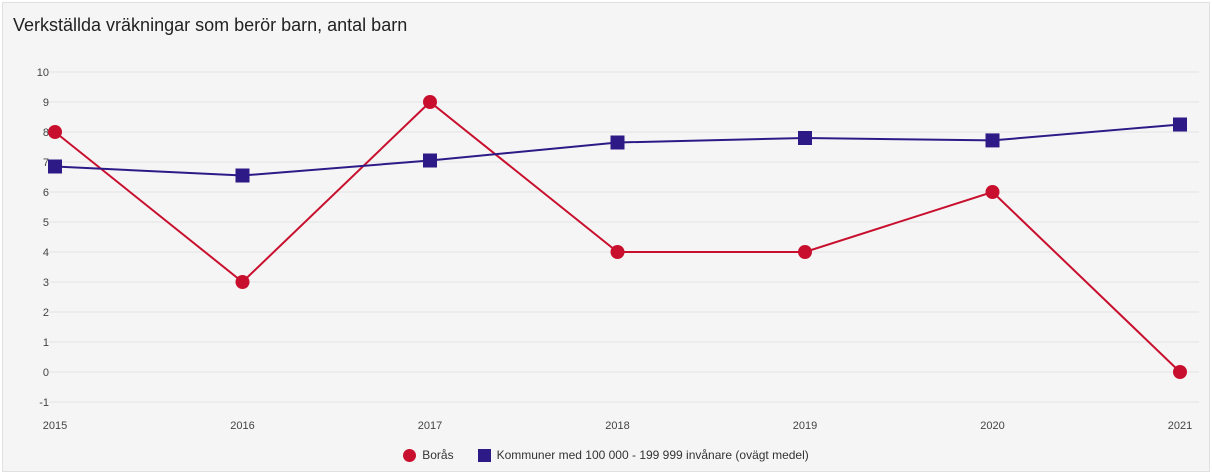 This screenshot has width=1212, height=475. Describe the element at coordinates (55, 426) in the screenshot. I see `x-tick-label: 2015` at that location.